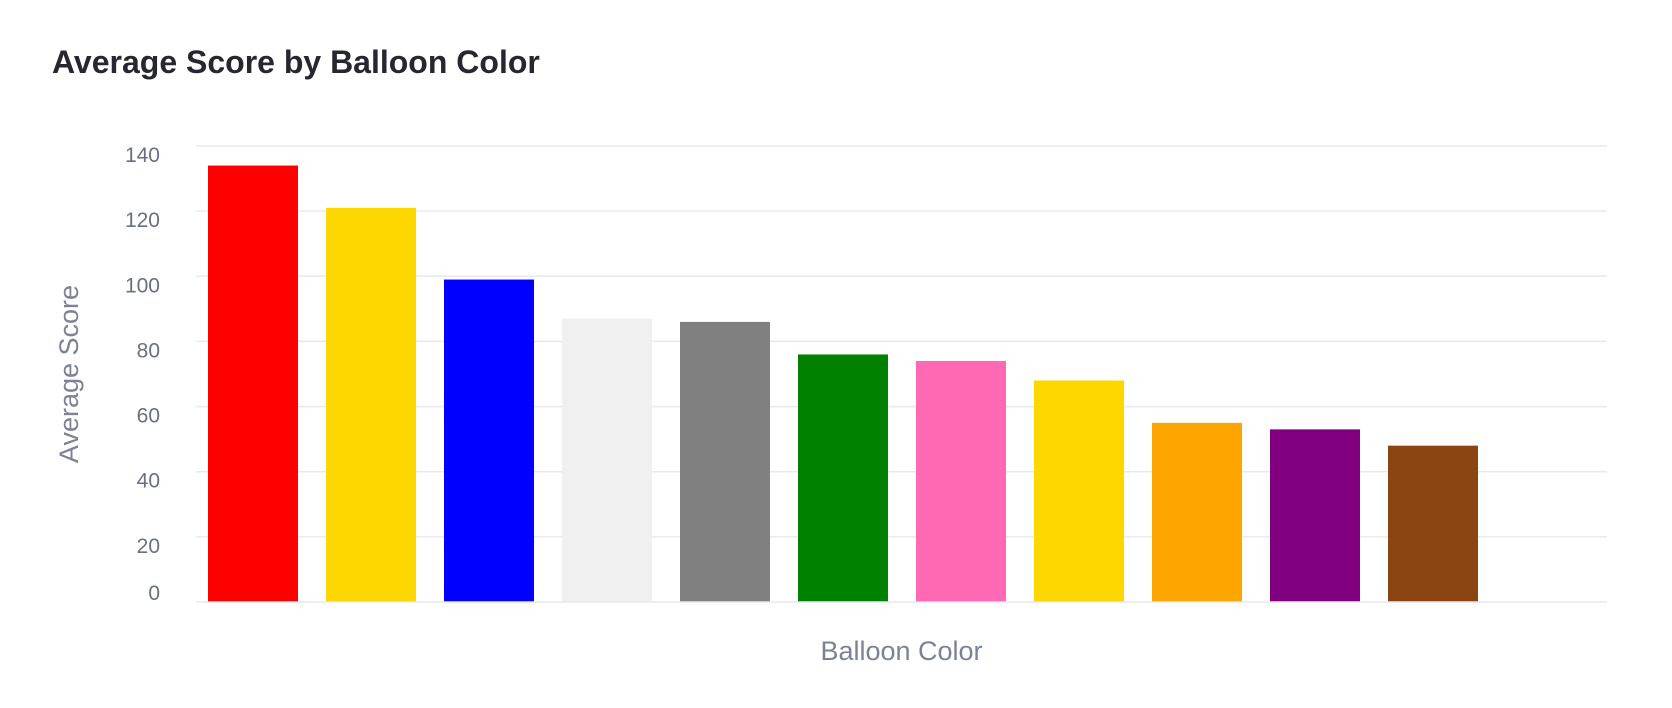 This screenshot has height=708, width=1672. What do you see at coordinates (148, 416) in the screenshot?
I see `y-tick-label: 60` at bounding box center [148, 416].